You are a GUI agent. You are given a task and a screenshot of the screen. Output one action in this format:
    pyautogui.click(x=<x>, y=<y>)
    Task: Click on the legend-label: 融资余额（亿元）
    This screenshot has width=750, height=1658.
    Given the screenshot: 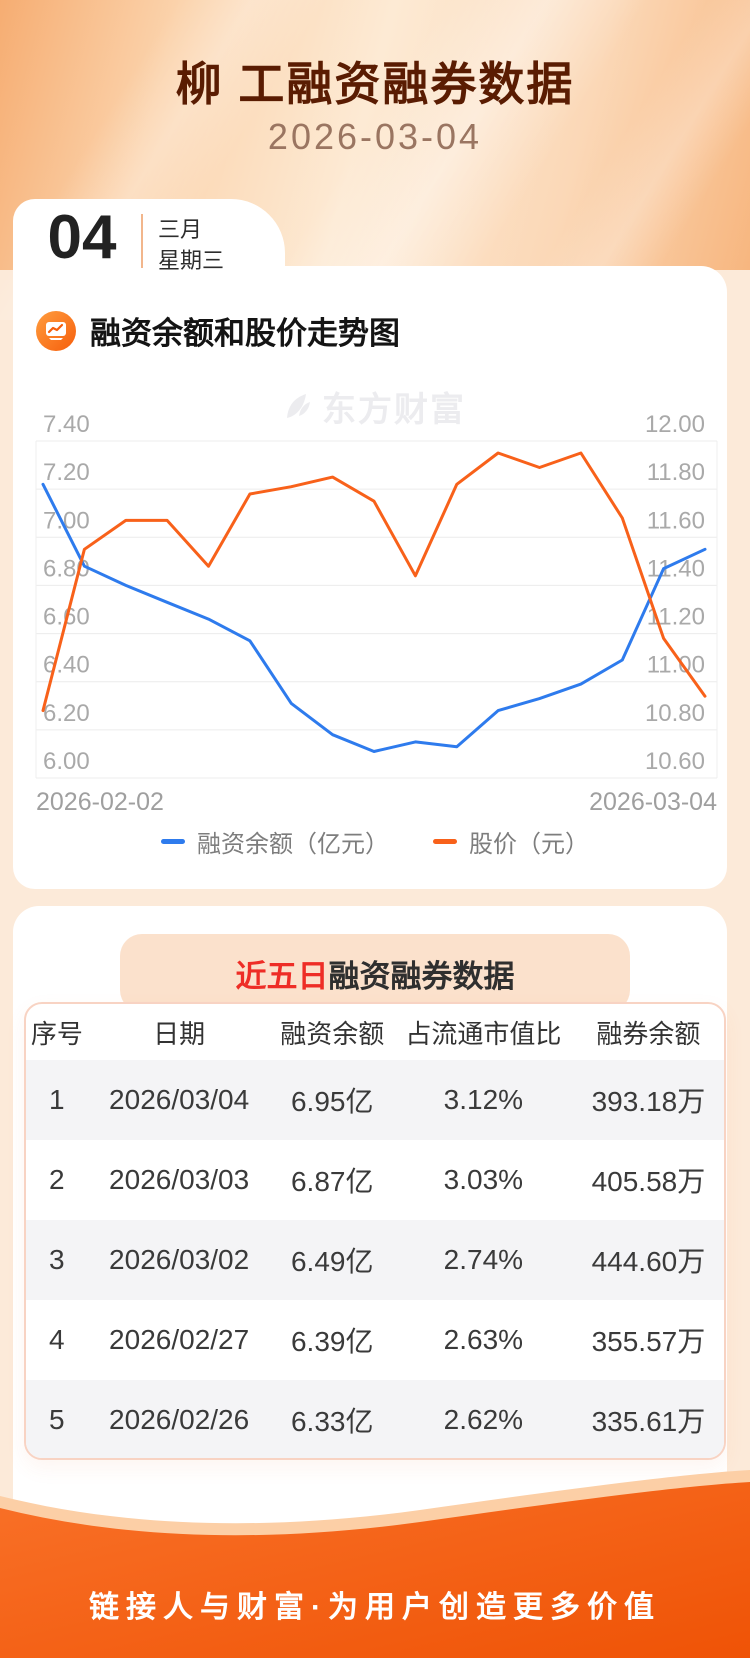 What is the action you would take?
    pyautogui.click(x=293, y=844)
    